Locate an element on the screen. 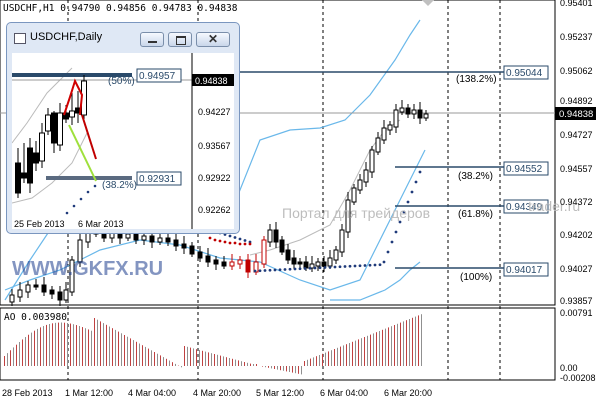  ao-tick: 0.00 is located at coordinates (569, 368).